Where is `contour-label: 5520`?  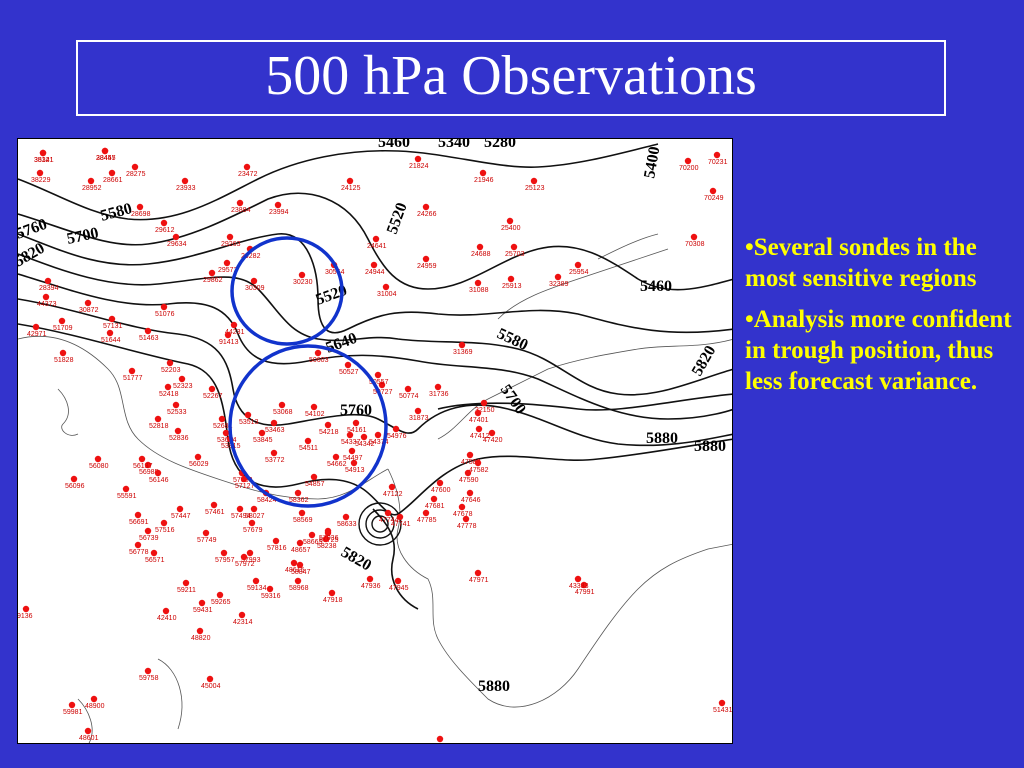 contour-label: 5520 is located at coordinates (332, 295).